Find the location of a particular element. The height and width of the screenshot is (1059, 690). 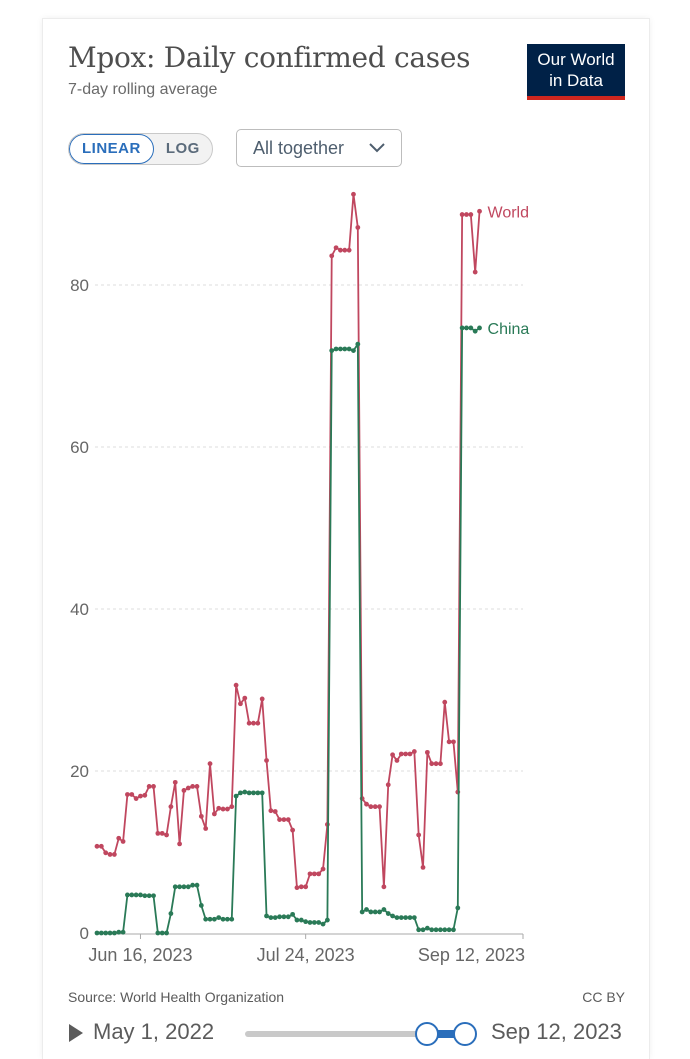

timeline-track is located at coordinates (355, 1034).